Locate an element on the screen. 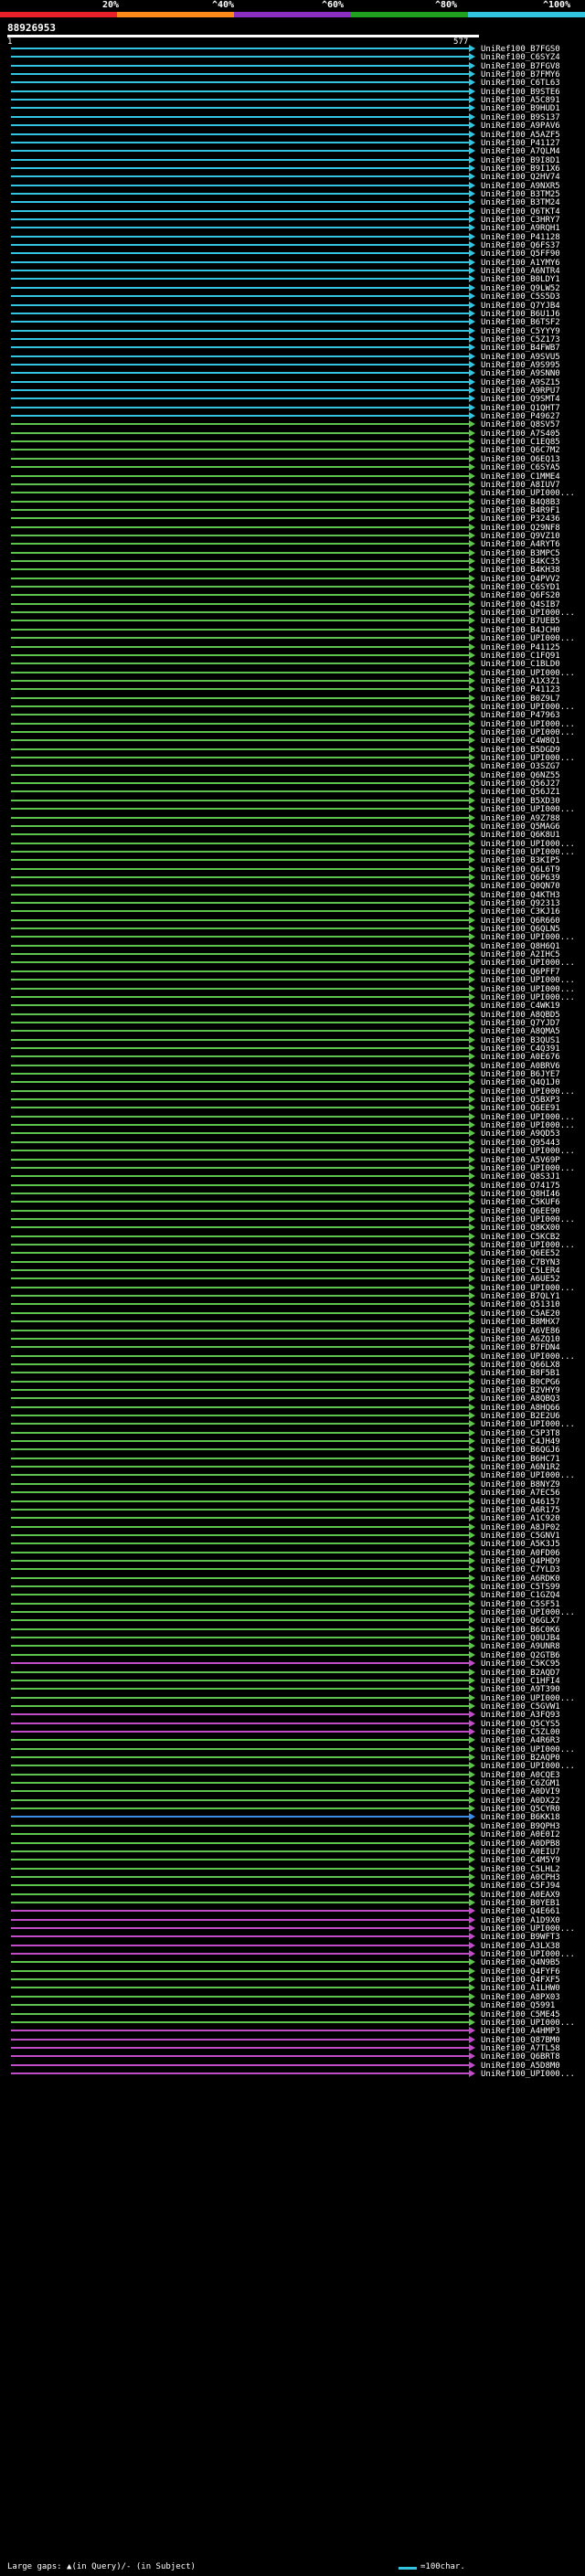 The width and height of the screenshot is (585, 2576). hit-label: UniRef100_A1LHW0 is located at coordinates (520, 1988).